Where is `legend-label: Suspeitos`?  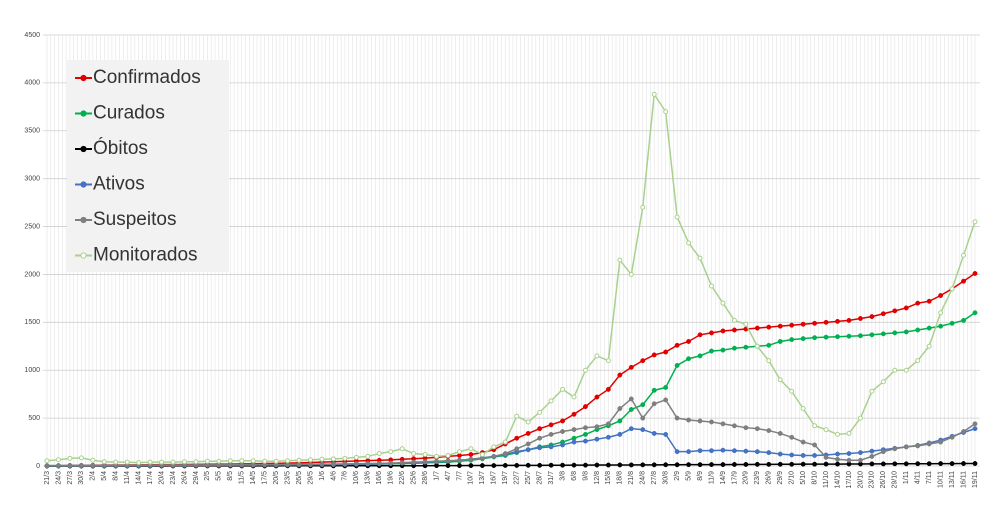 legend-label: Suspeitos is located at coordinates (134, 219).